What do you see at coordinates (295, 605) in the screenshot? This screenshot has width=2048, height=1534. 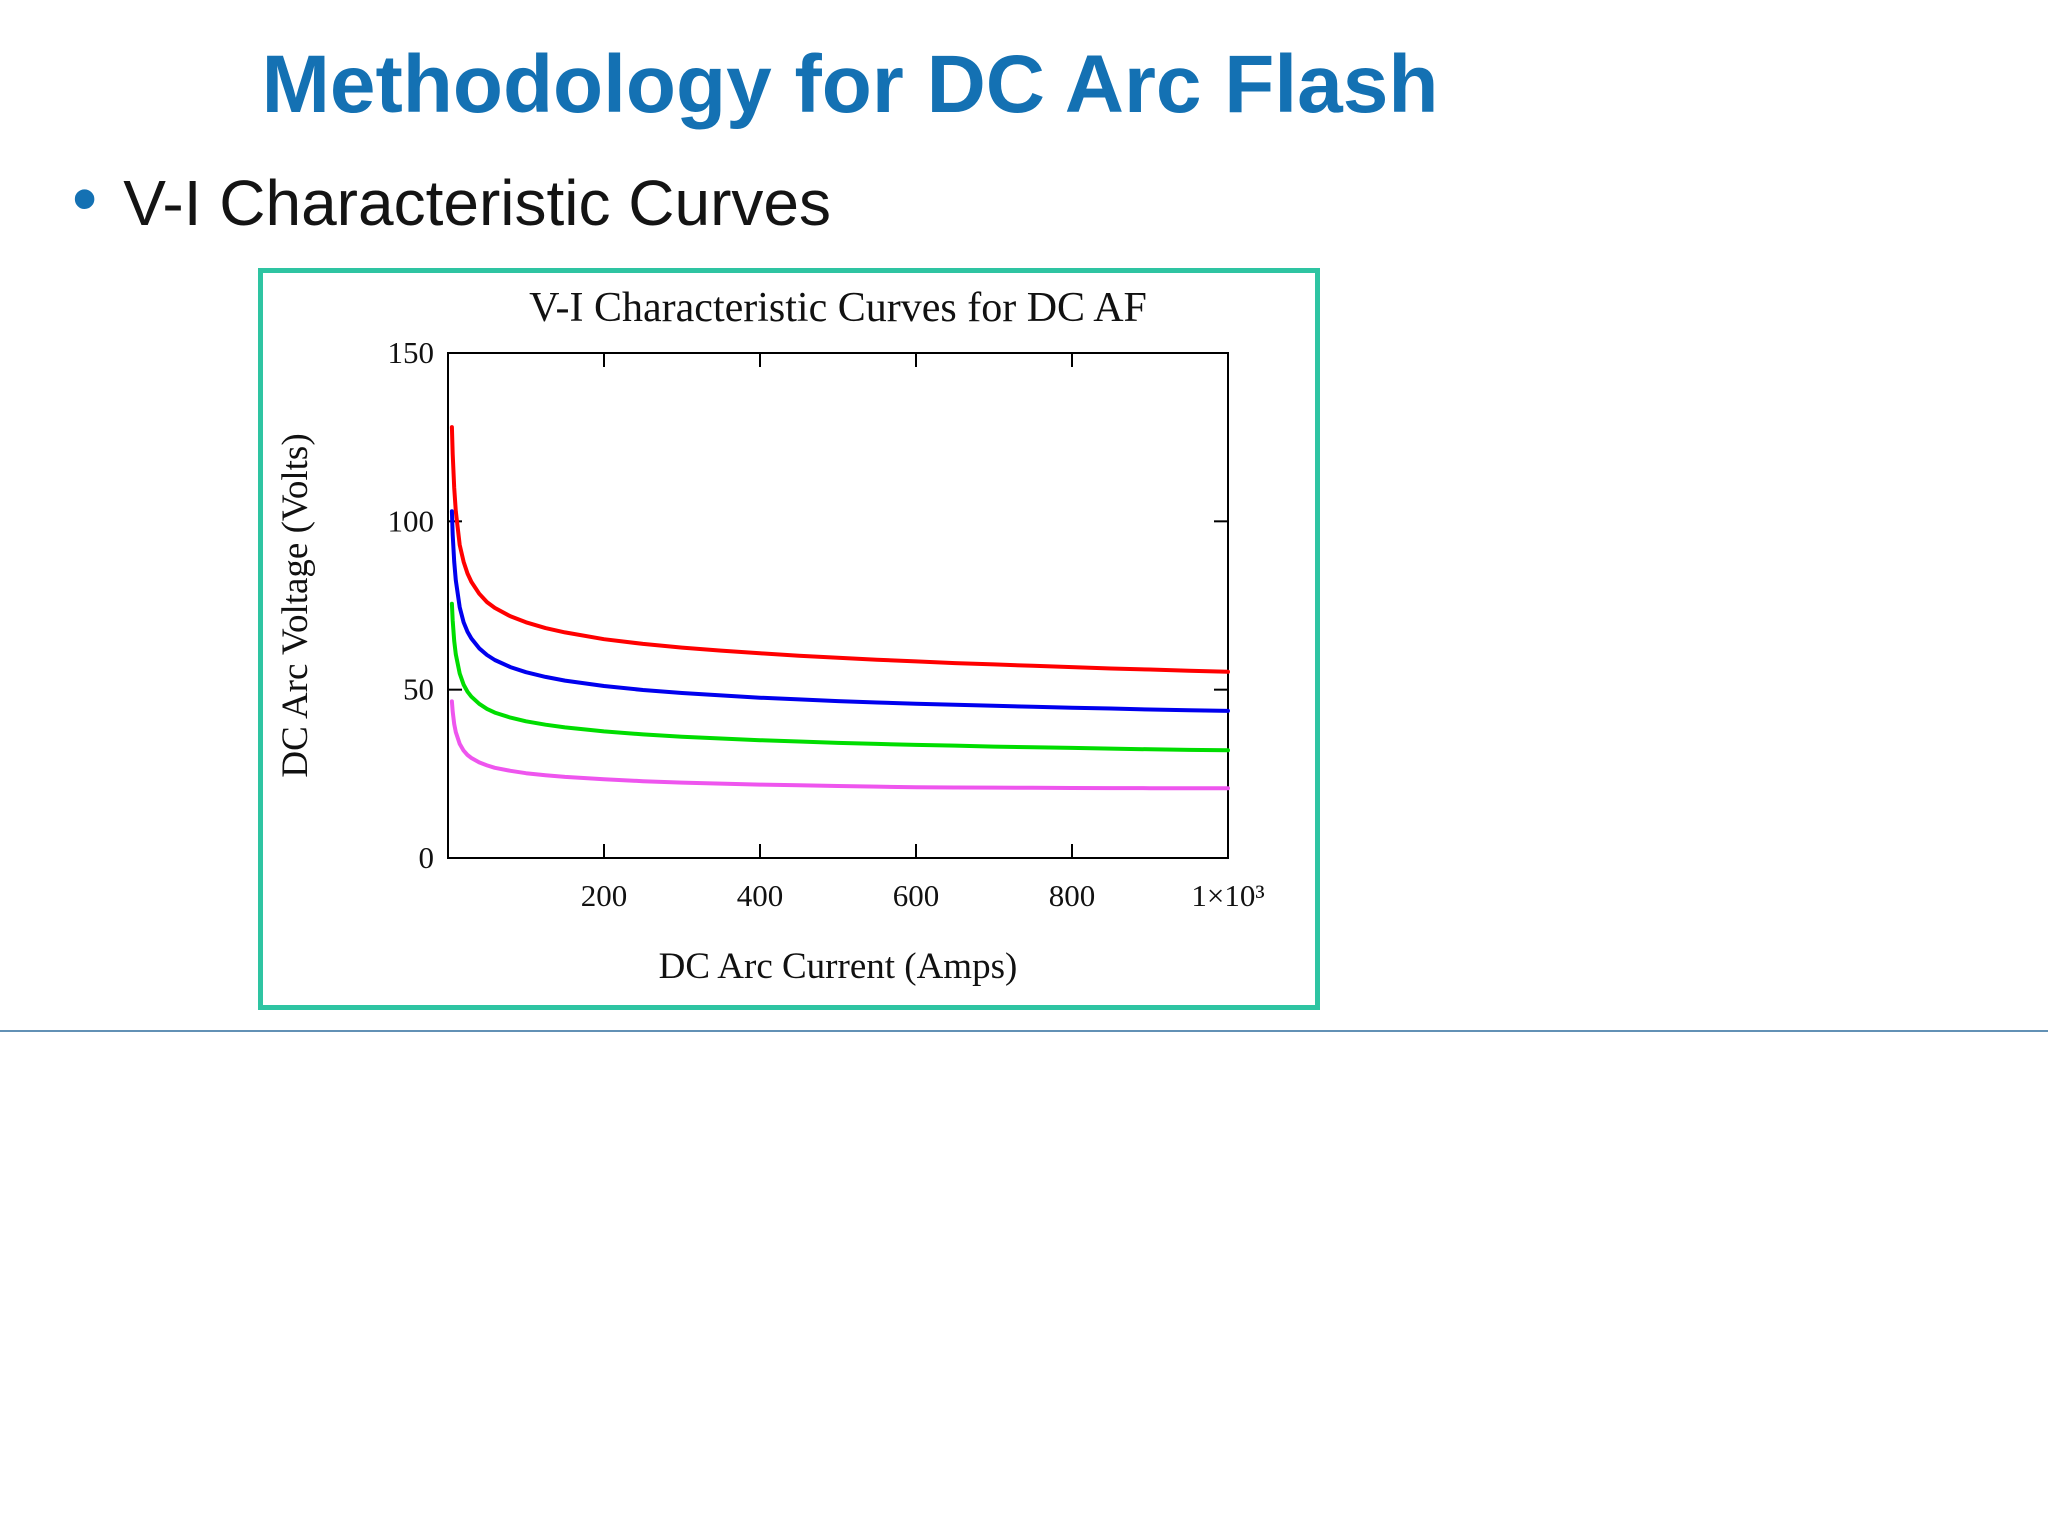 I see `y-axis-title: DC Arc Voltage (Volts)` at bounding box center [295, 605].